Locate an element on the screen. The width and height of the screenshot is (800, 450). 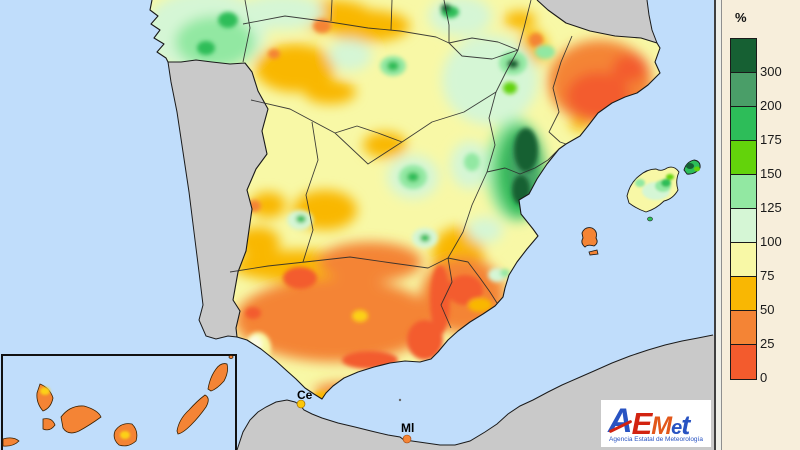
alboran-island is located at coordinates (400, 400).